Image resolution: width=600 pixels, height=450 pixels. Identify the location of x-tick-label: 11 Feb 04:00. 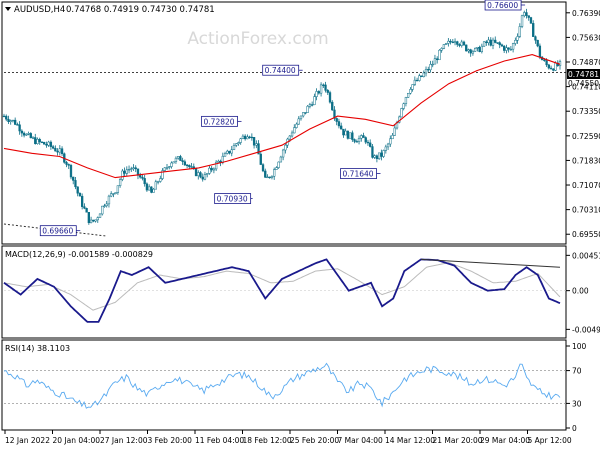
(219, 440).